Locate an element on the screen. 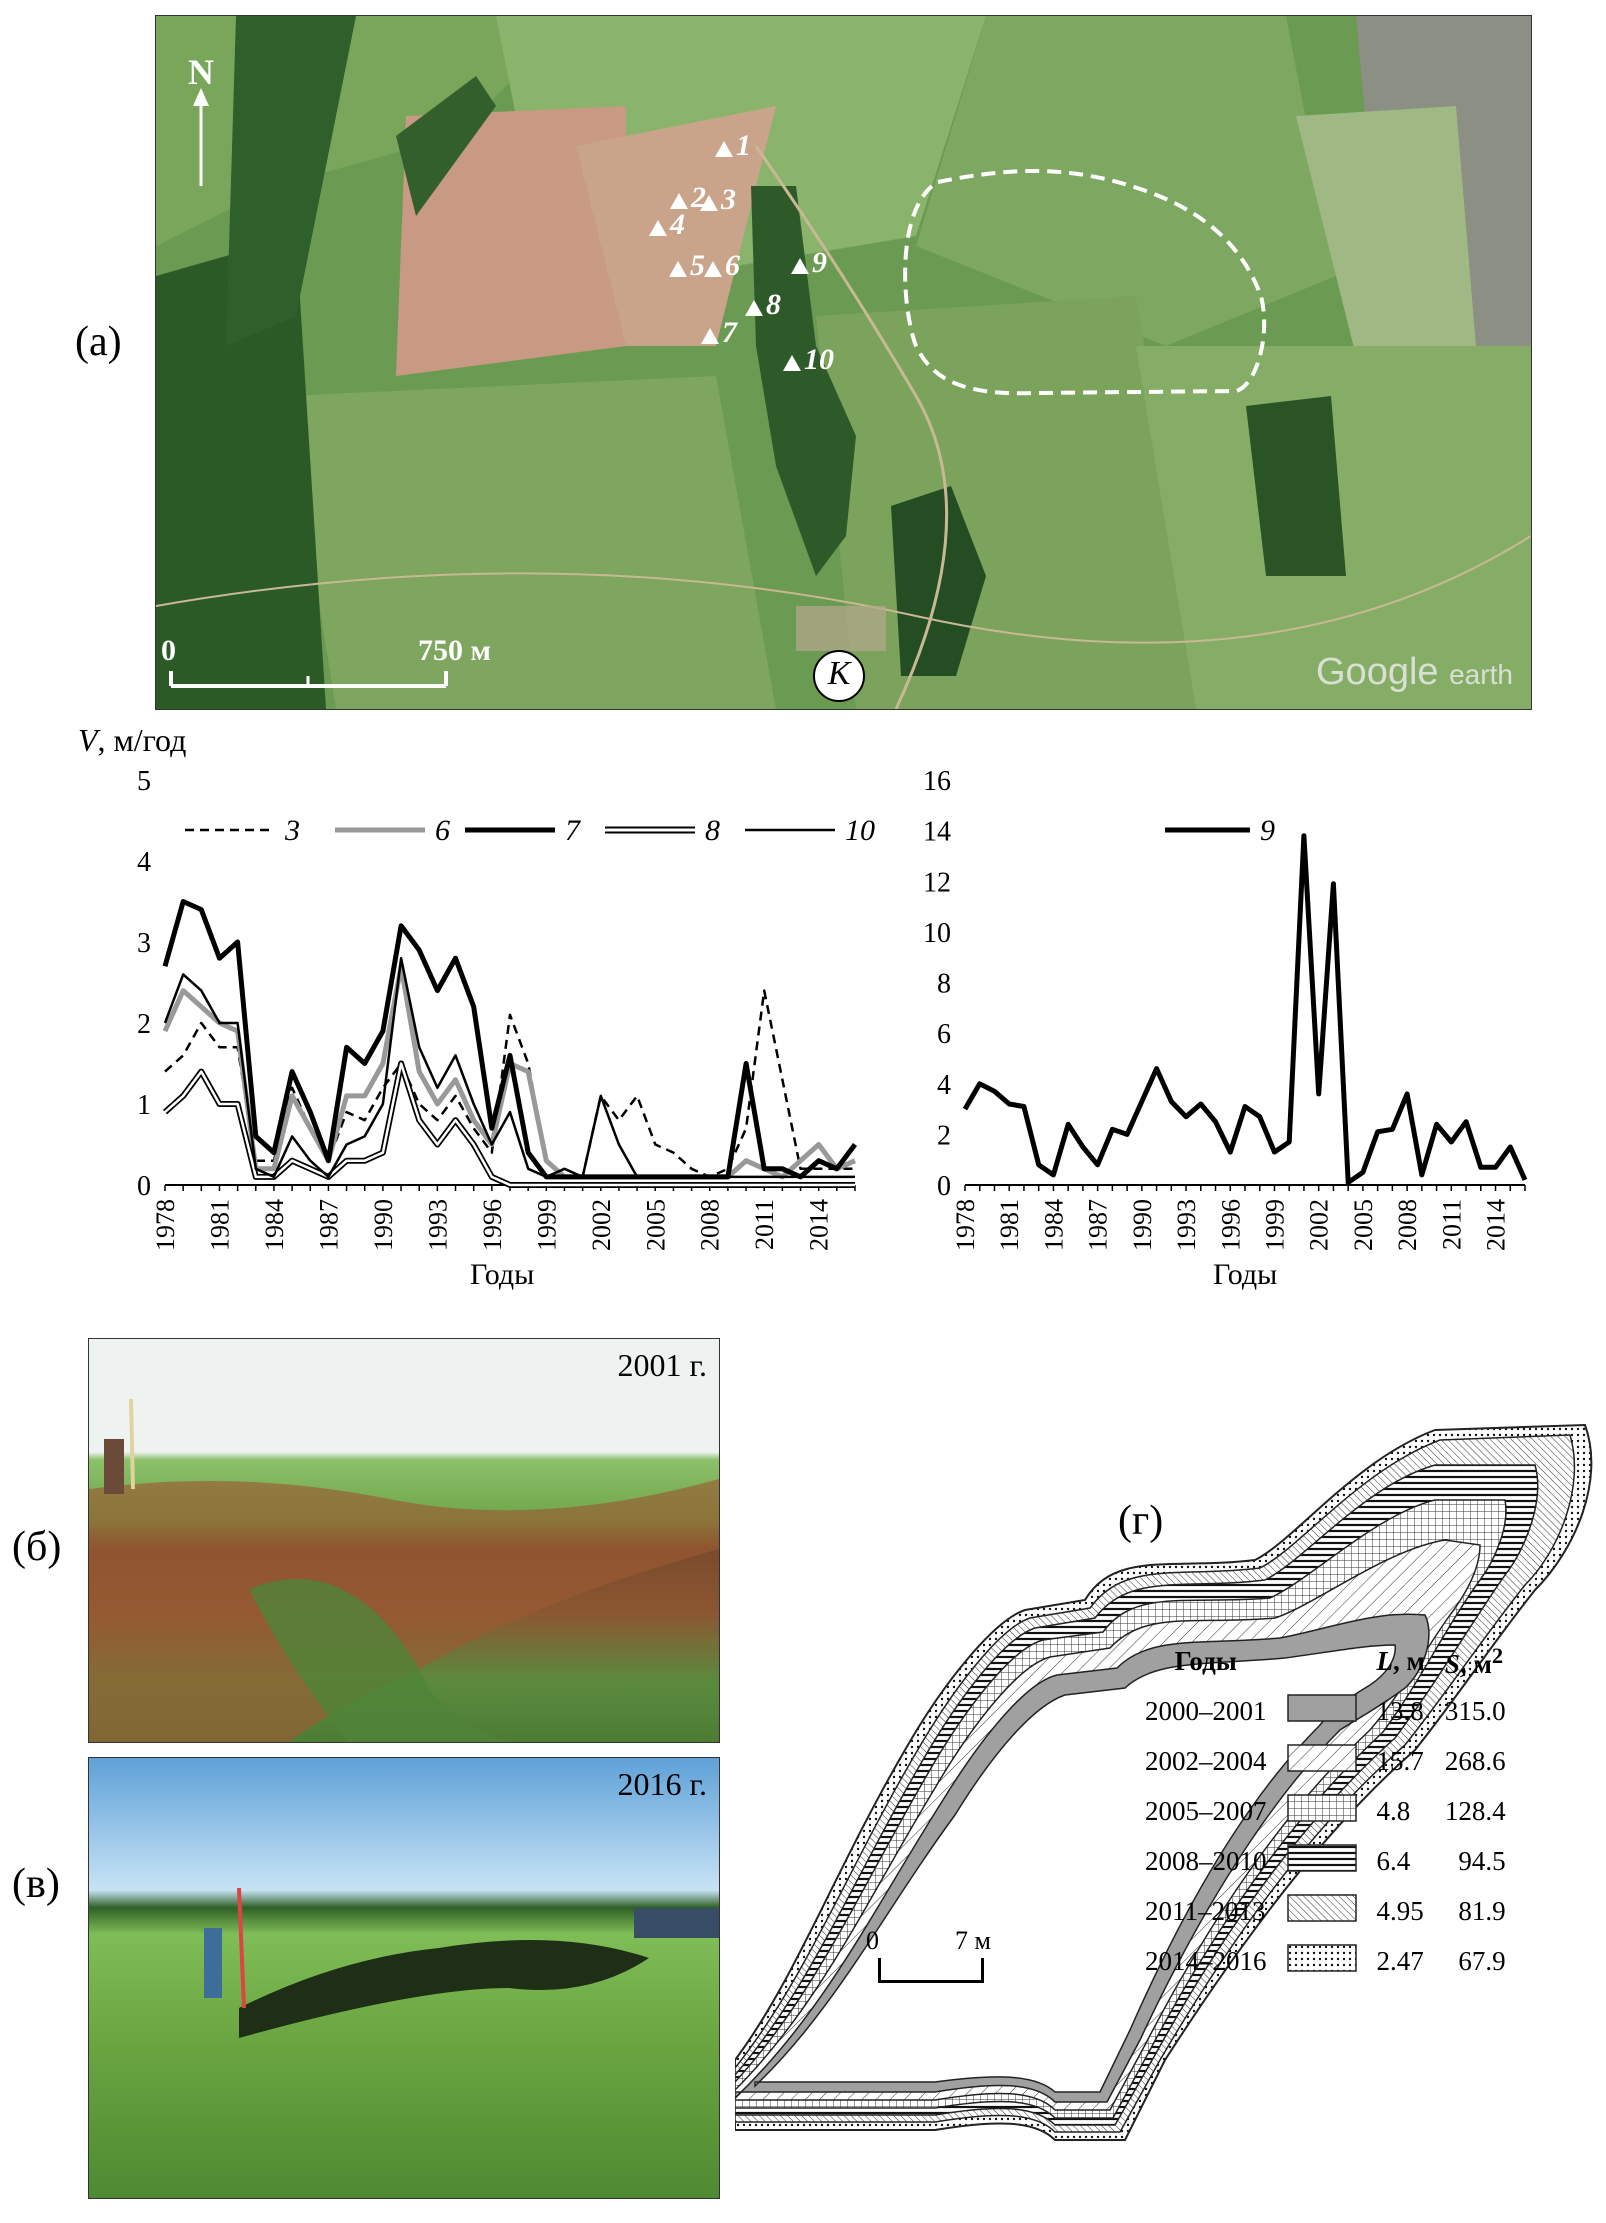  legend-years: 2005–2007 is located at coordinates (1206, 1810).